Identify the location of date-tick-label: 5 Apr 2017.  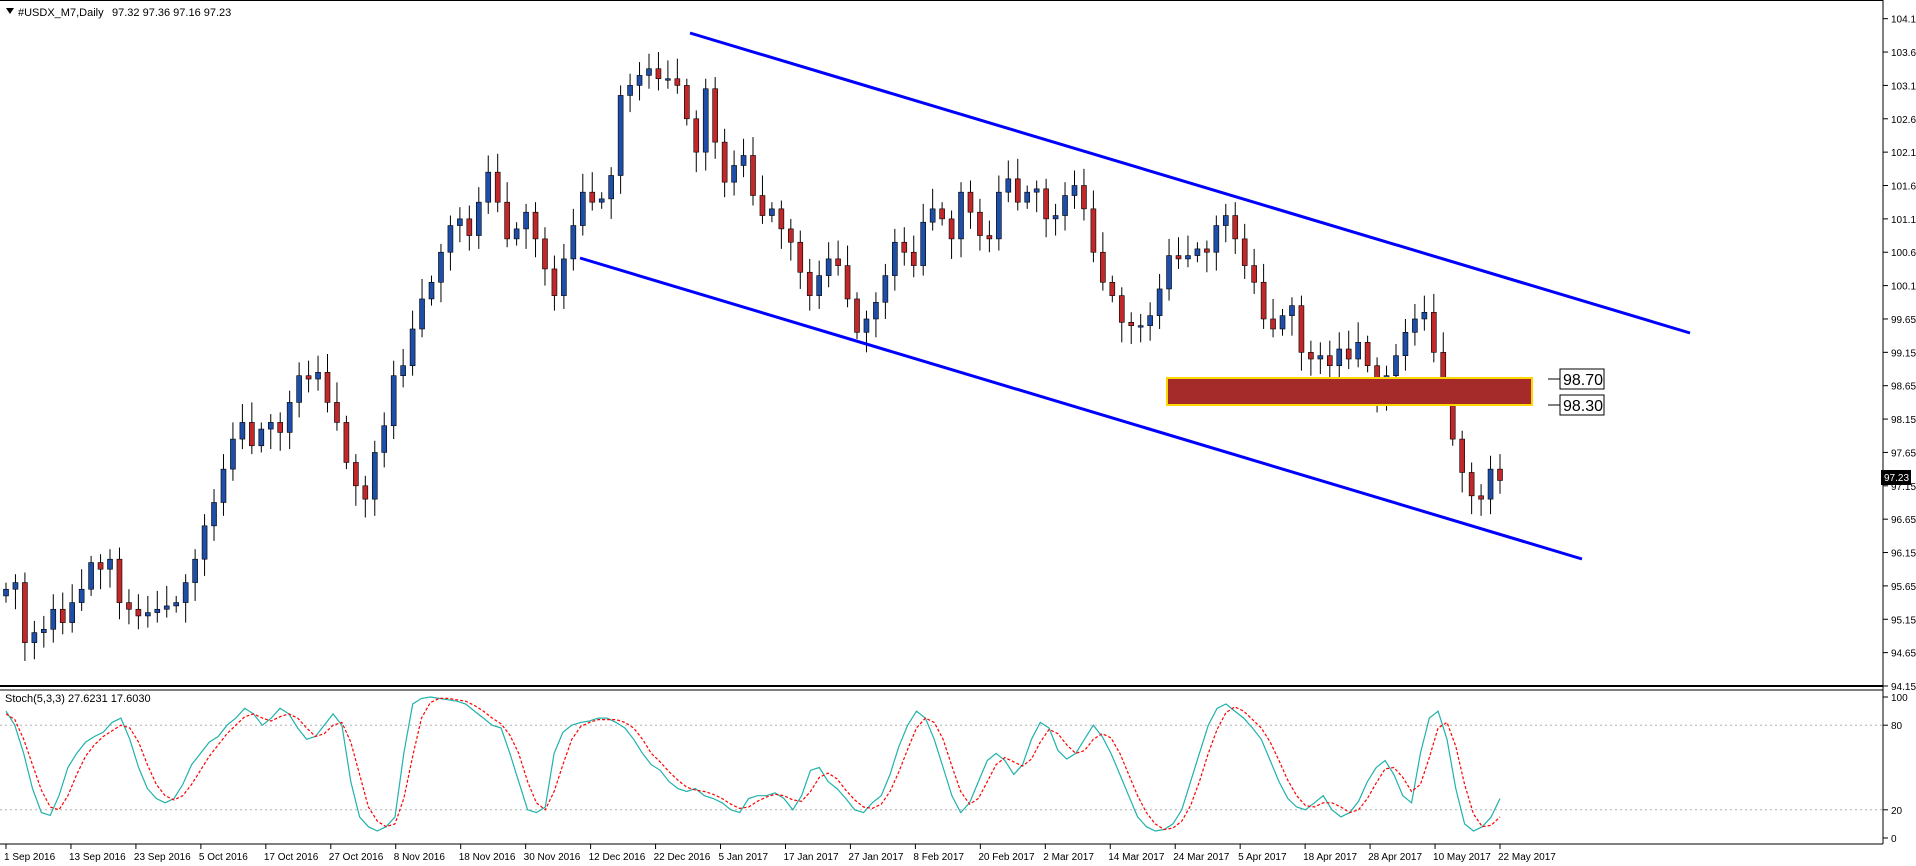
(1262, 857).